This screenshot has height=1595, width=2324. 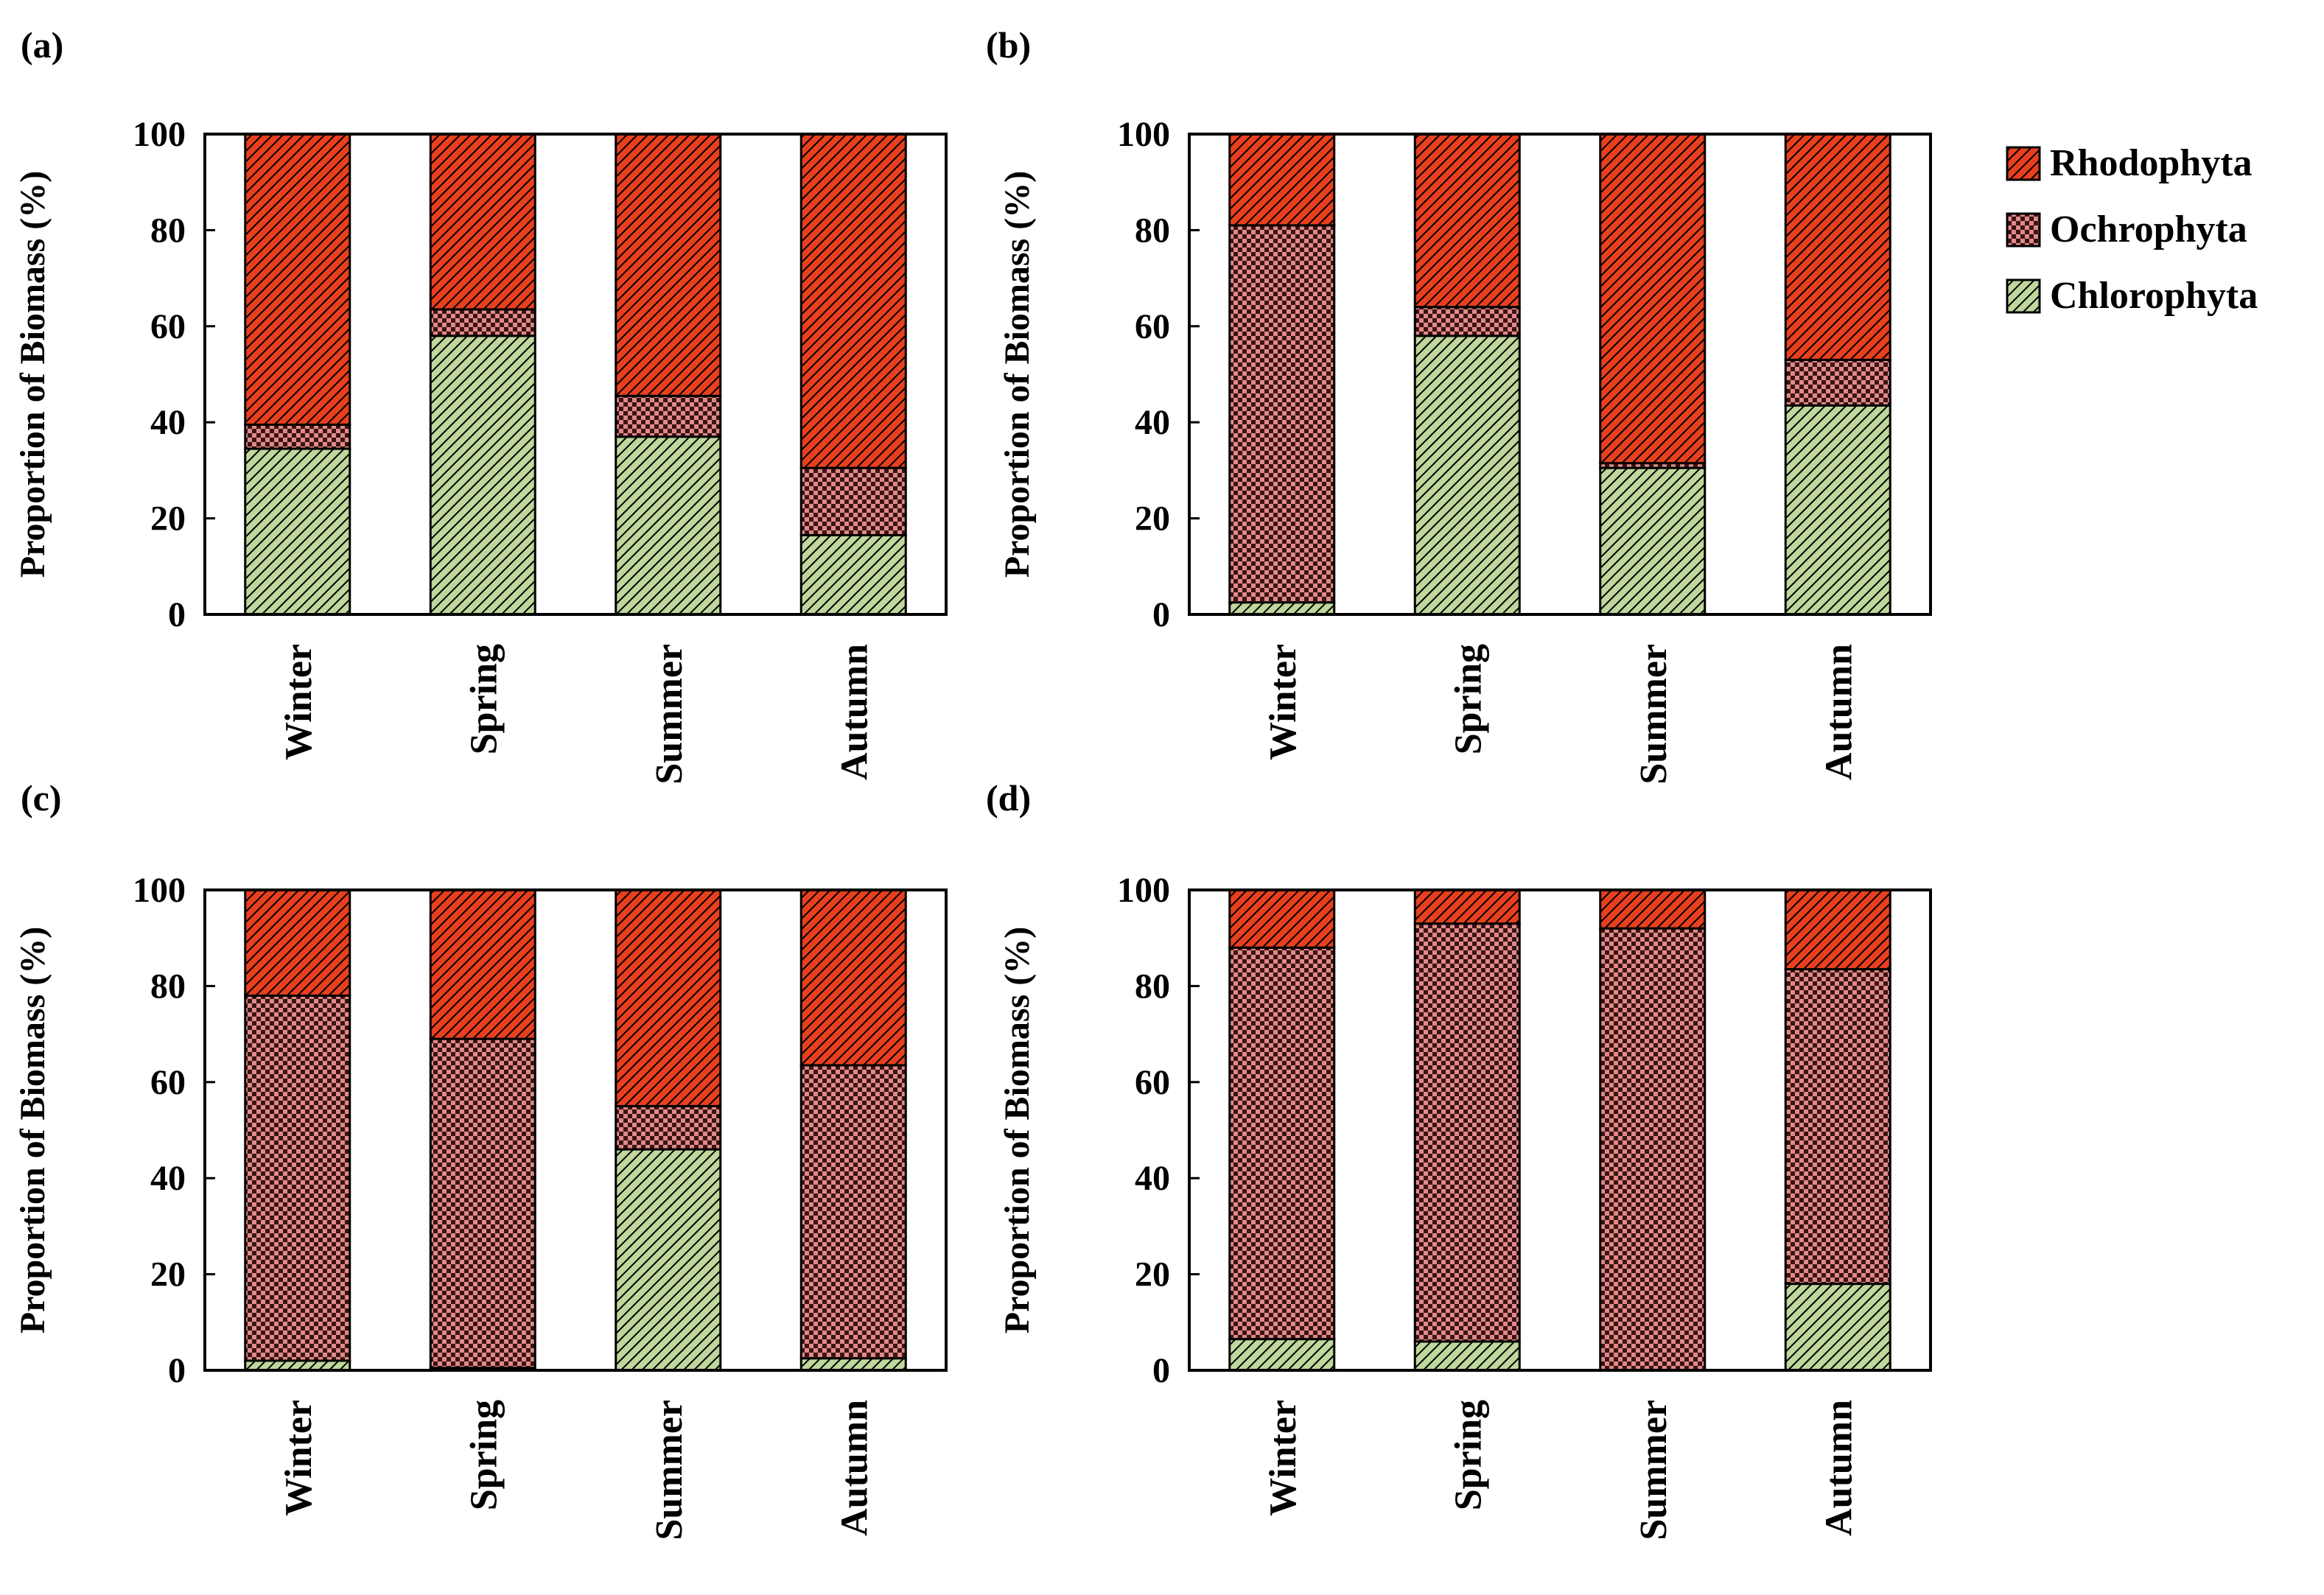 I want to click on panel-letter: (a), so click(x=42, y=45).